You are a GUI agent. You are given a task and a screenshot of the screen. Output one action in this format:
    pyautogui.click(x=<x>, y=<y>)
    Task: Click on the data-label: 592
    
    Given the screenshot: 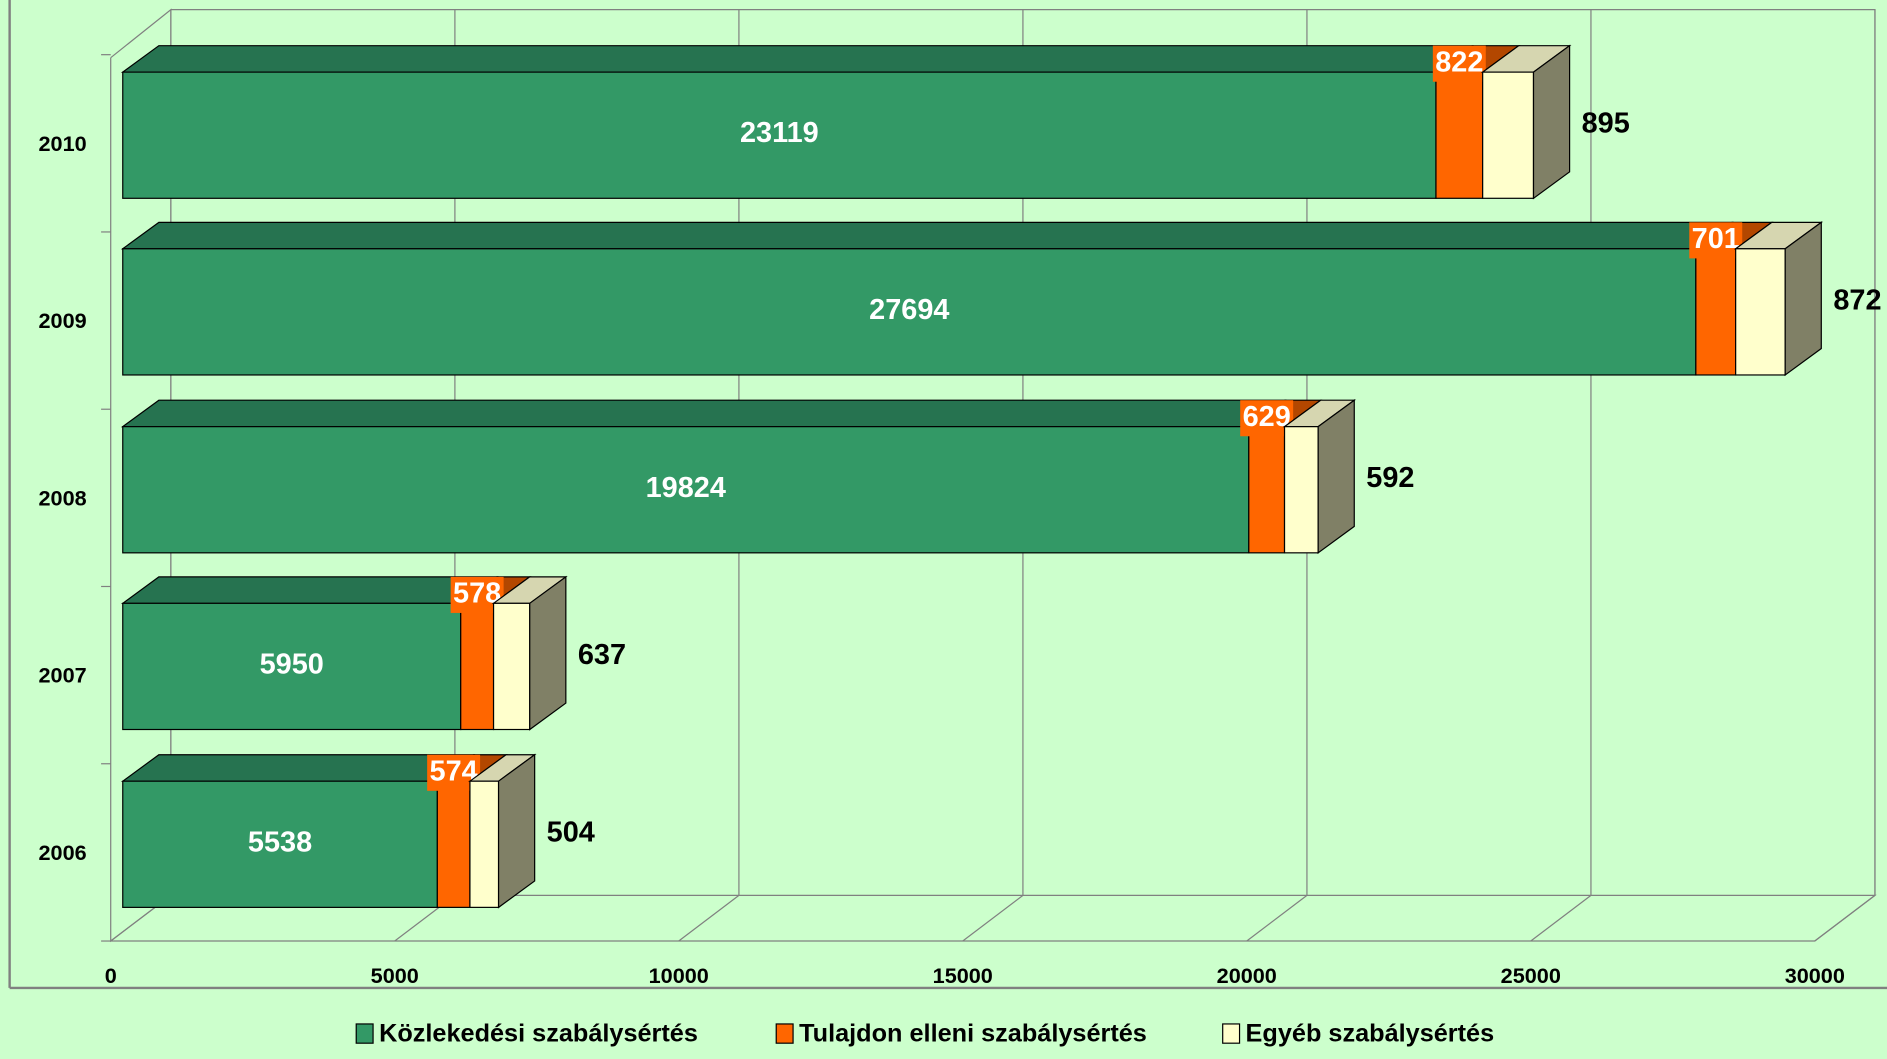 What is the action you would take?
    pyautogui.click(x=1390, y=478)
    